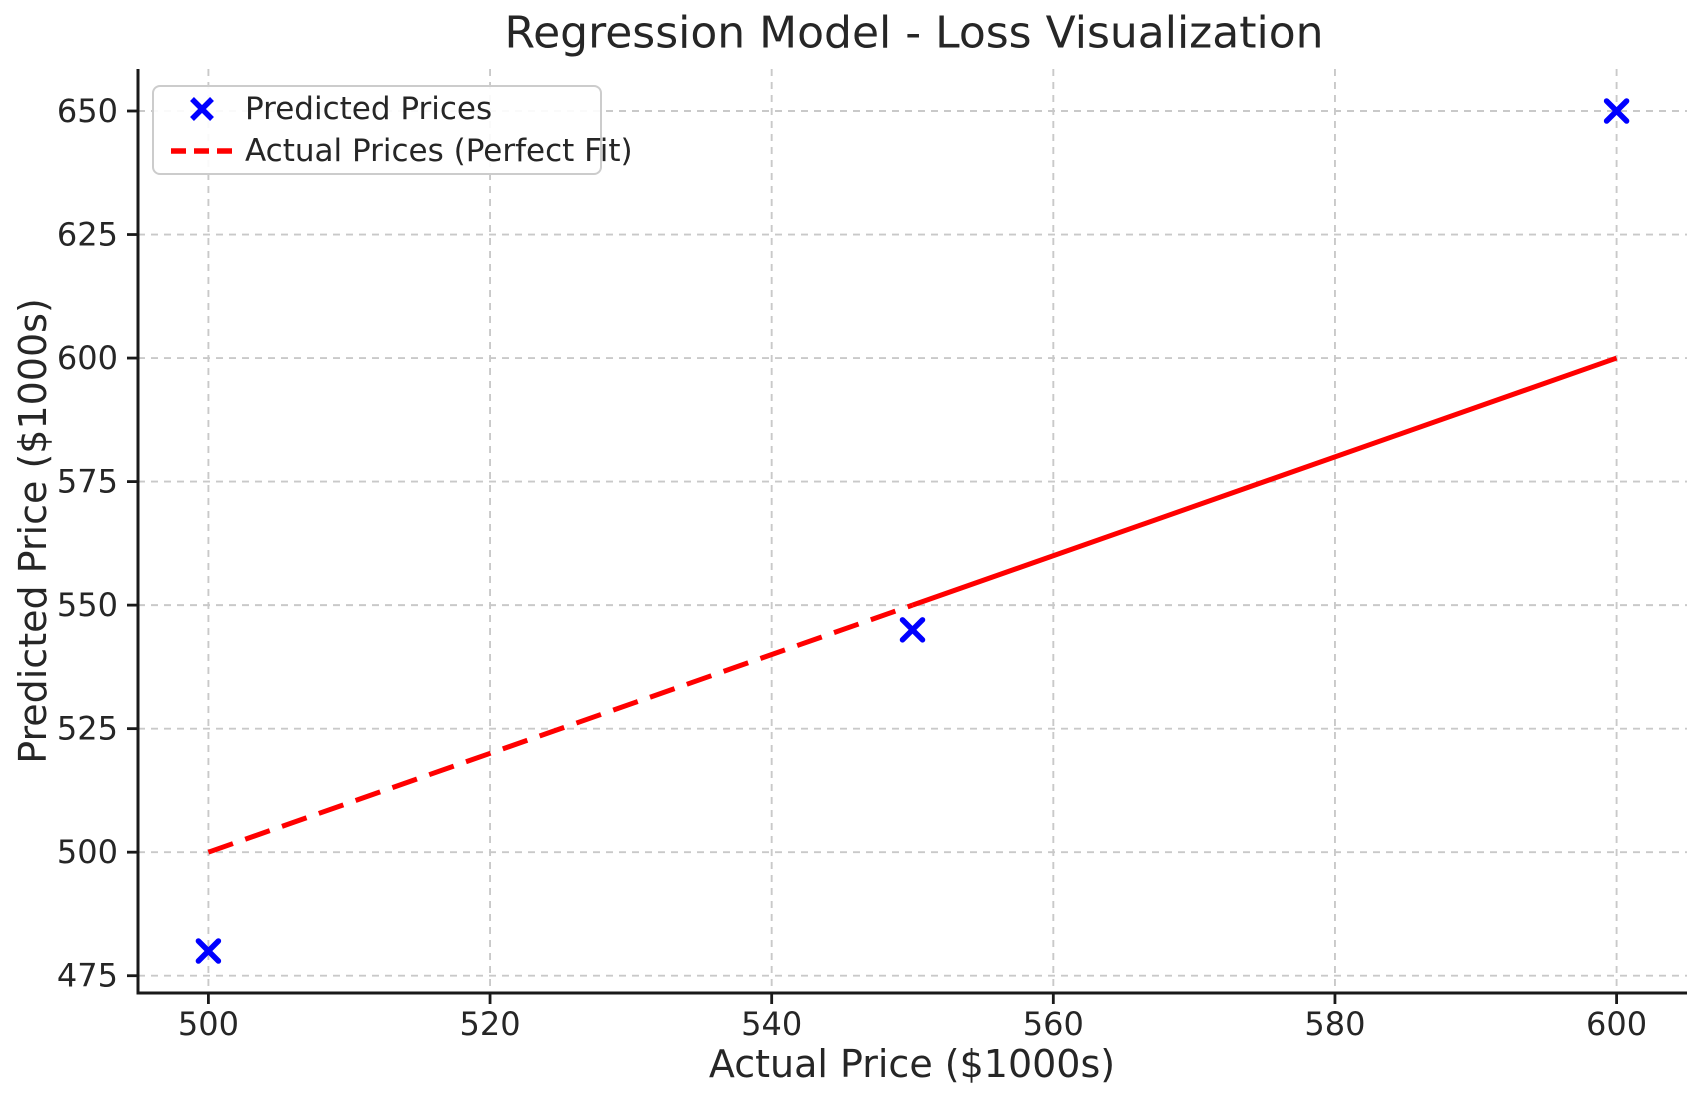 Image resolution: width=1707 pixels, height=1101 pixels. Describe the element at coordinates (490, 1024) in the screenshot. I see `x-tick-label: 520` at that location.